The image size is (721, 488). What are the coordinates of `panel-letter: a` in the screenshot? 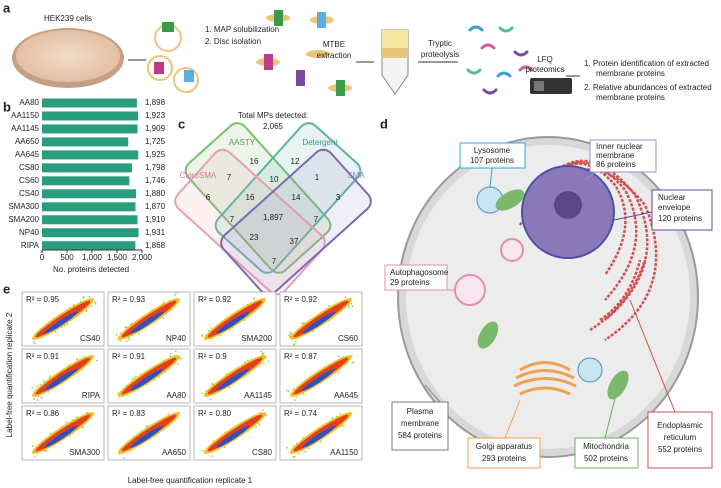 It's located at (7, 7).